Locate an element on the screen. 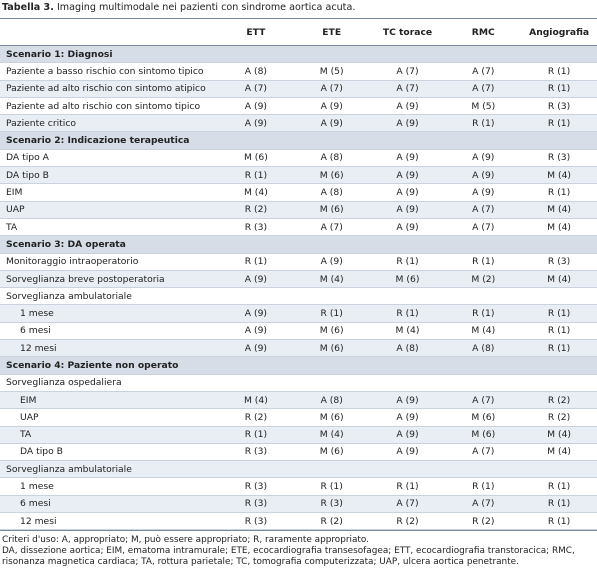 Image resolution: width=597 pixels, height=587 pixels. table-row: TA R (3) A (7) A (9) A (7) M (4) is located at coordinates (298, 227).